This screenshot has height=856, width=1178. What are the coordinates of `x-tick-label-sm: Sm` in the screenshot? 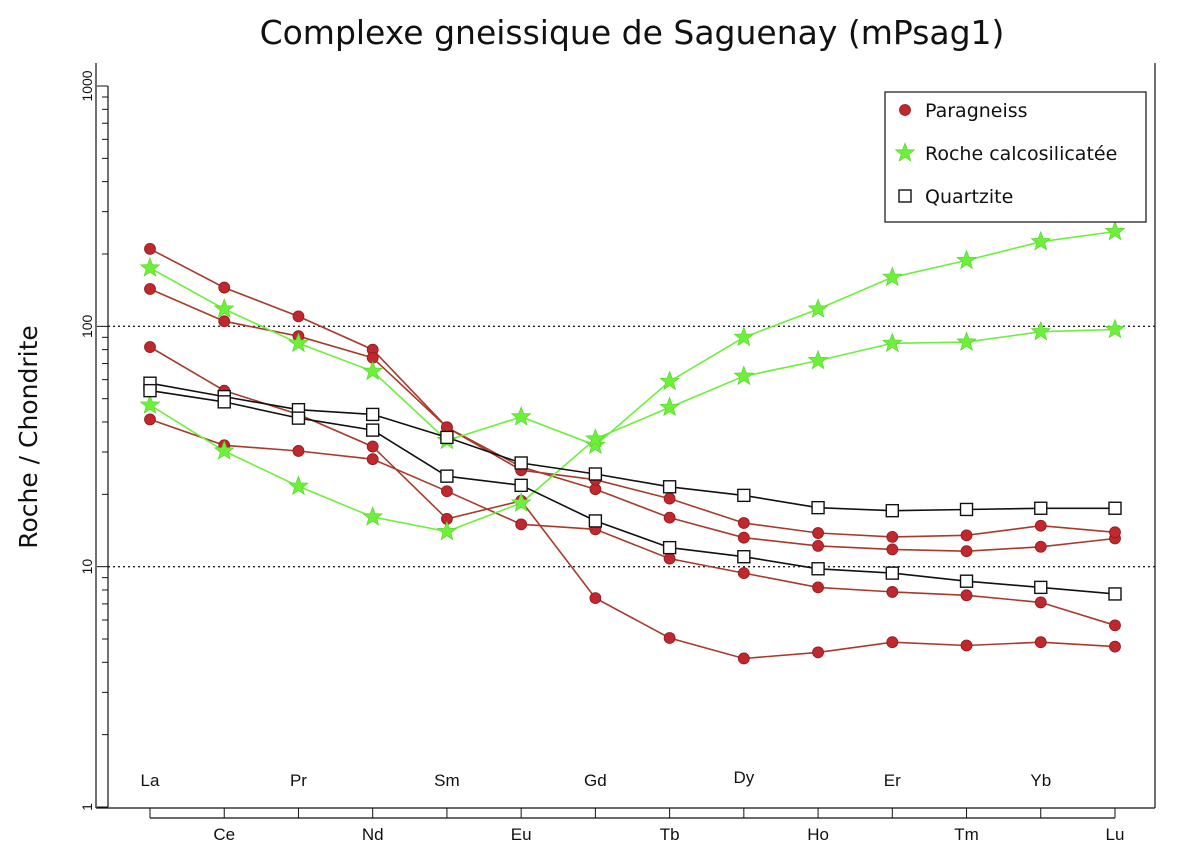 It's located at (447, 780).